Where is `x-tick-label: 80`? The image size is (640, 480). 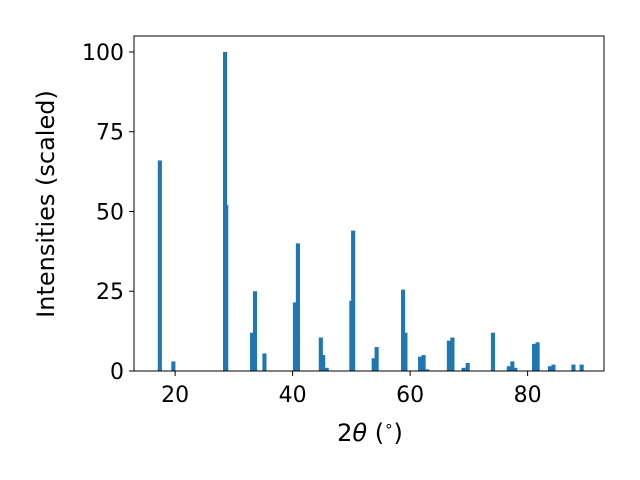
x-tick-label: 80 is located at coordinates (528, 395).